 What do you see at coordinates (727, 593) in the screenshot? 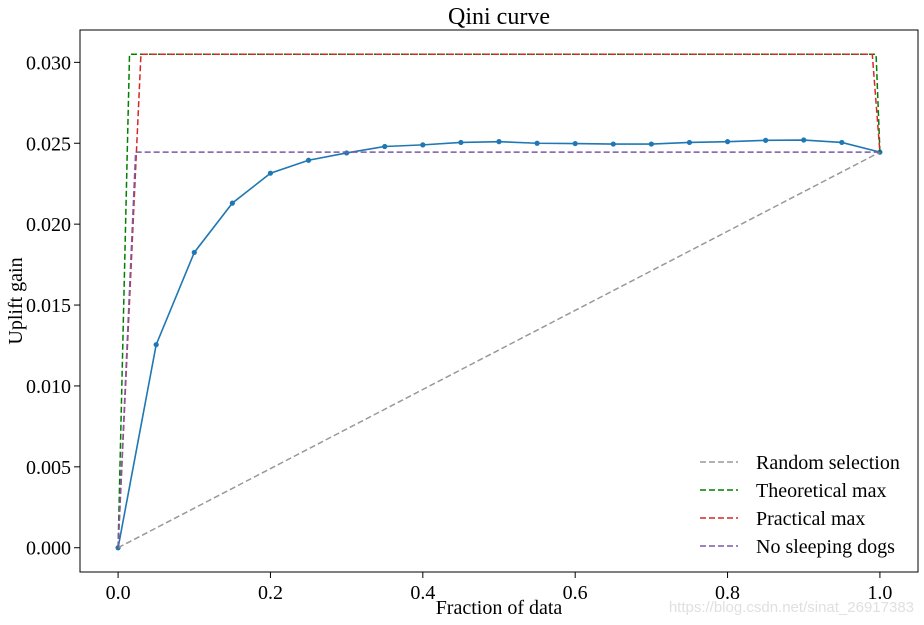
I see `x-tick-label: 0.8` at bounding box center [727, 593].